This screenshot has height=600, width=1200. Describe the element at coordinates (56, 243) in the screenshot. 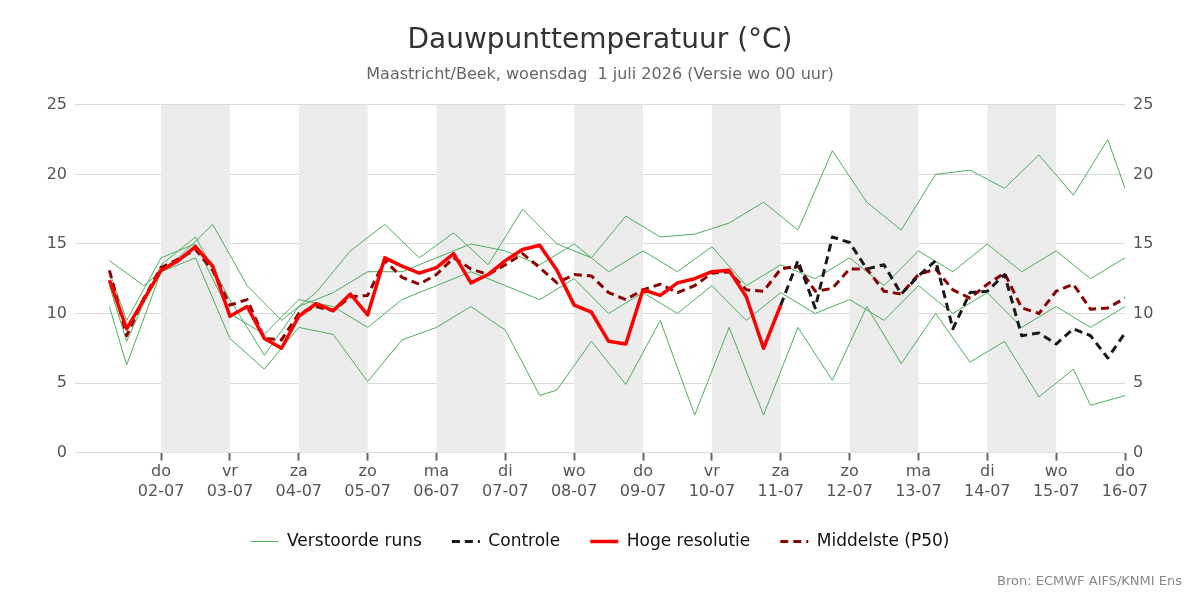

I see `y-tick-label: 15` at that location.